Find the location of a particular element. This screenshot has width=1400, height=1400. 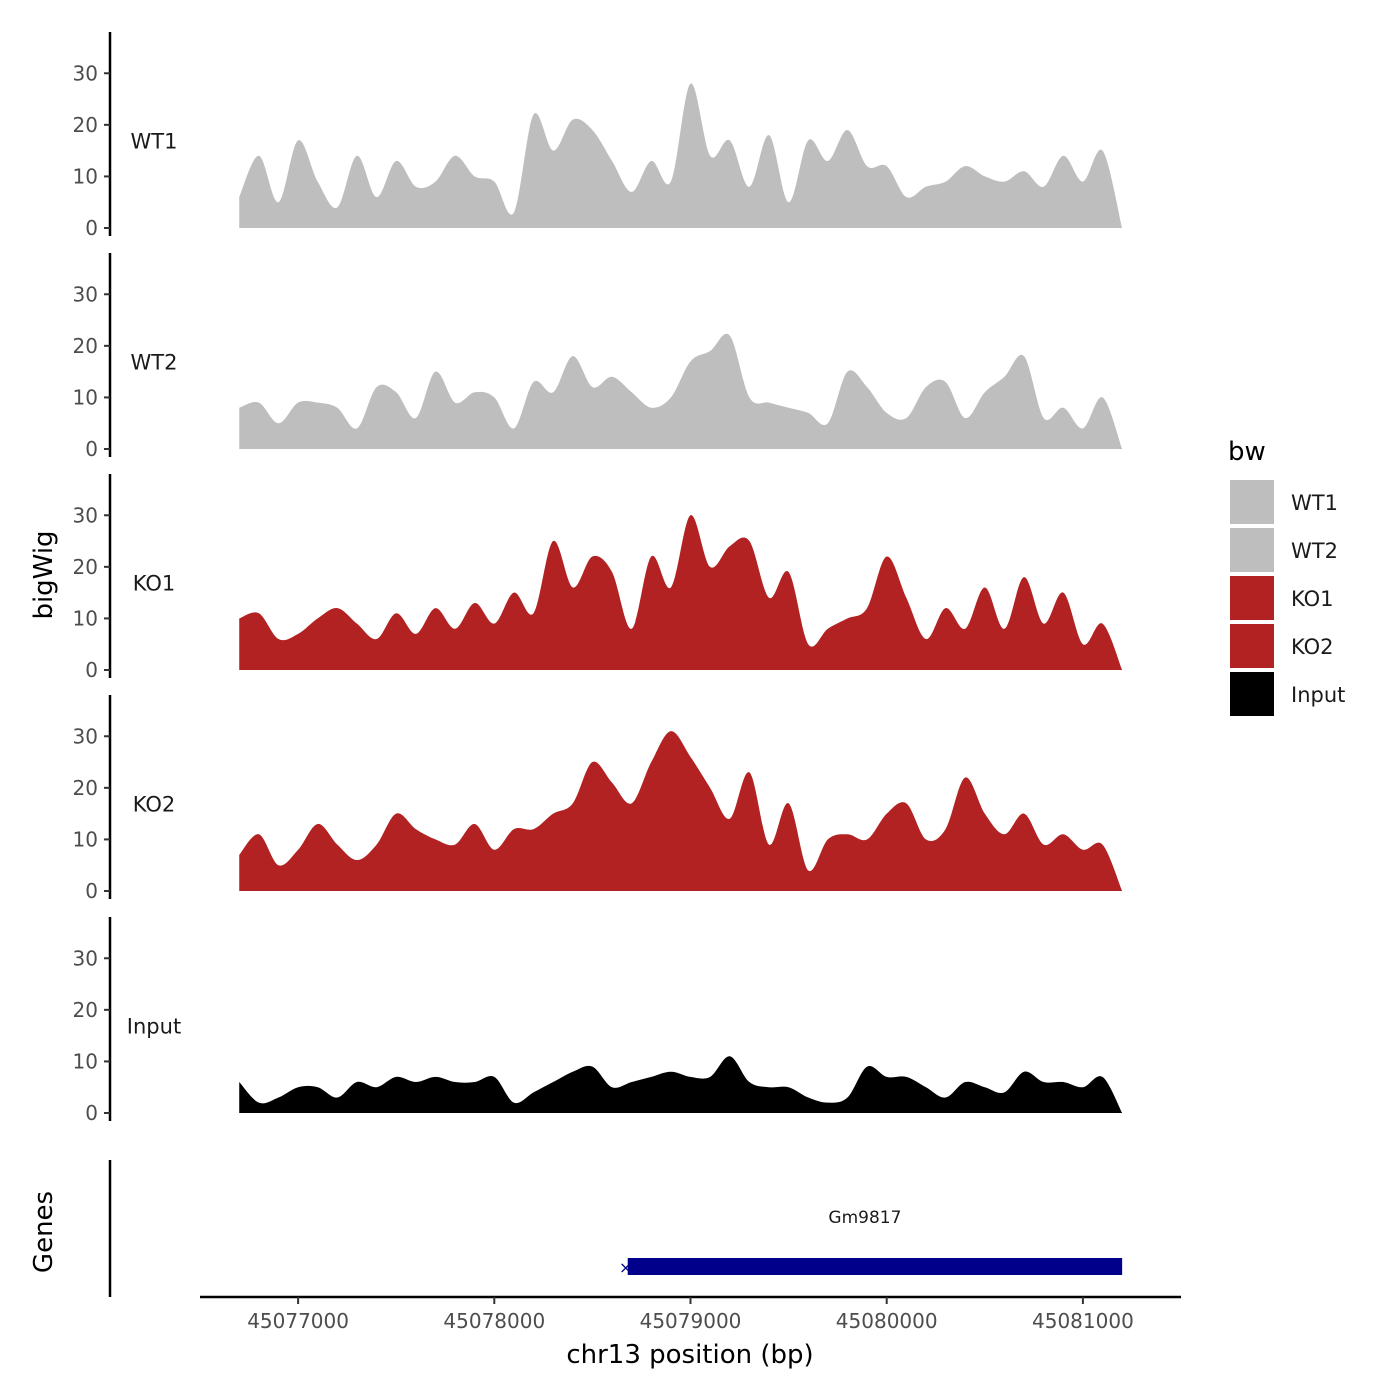

track-ko1: 0 10 20 30 KO1 is located at coordinates (598, 578).